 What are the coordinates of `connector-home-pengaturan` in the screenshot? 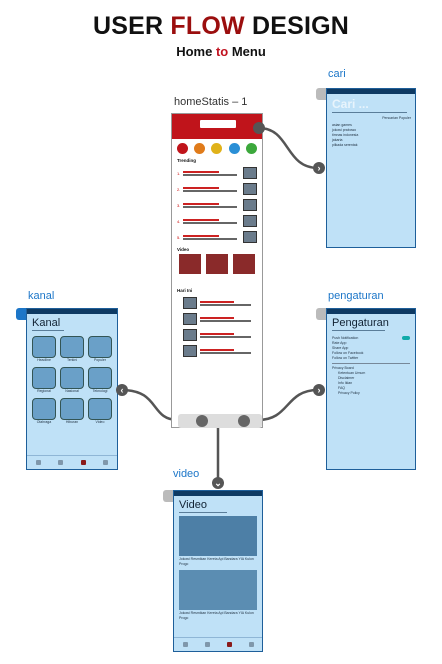 It's located at (288, 405).